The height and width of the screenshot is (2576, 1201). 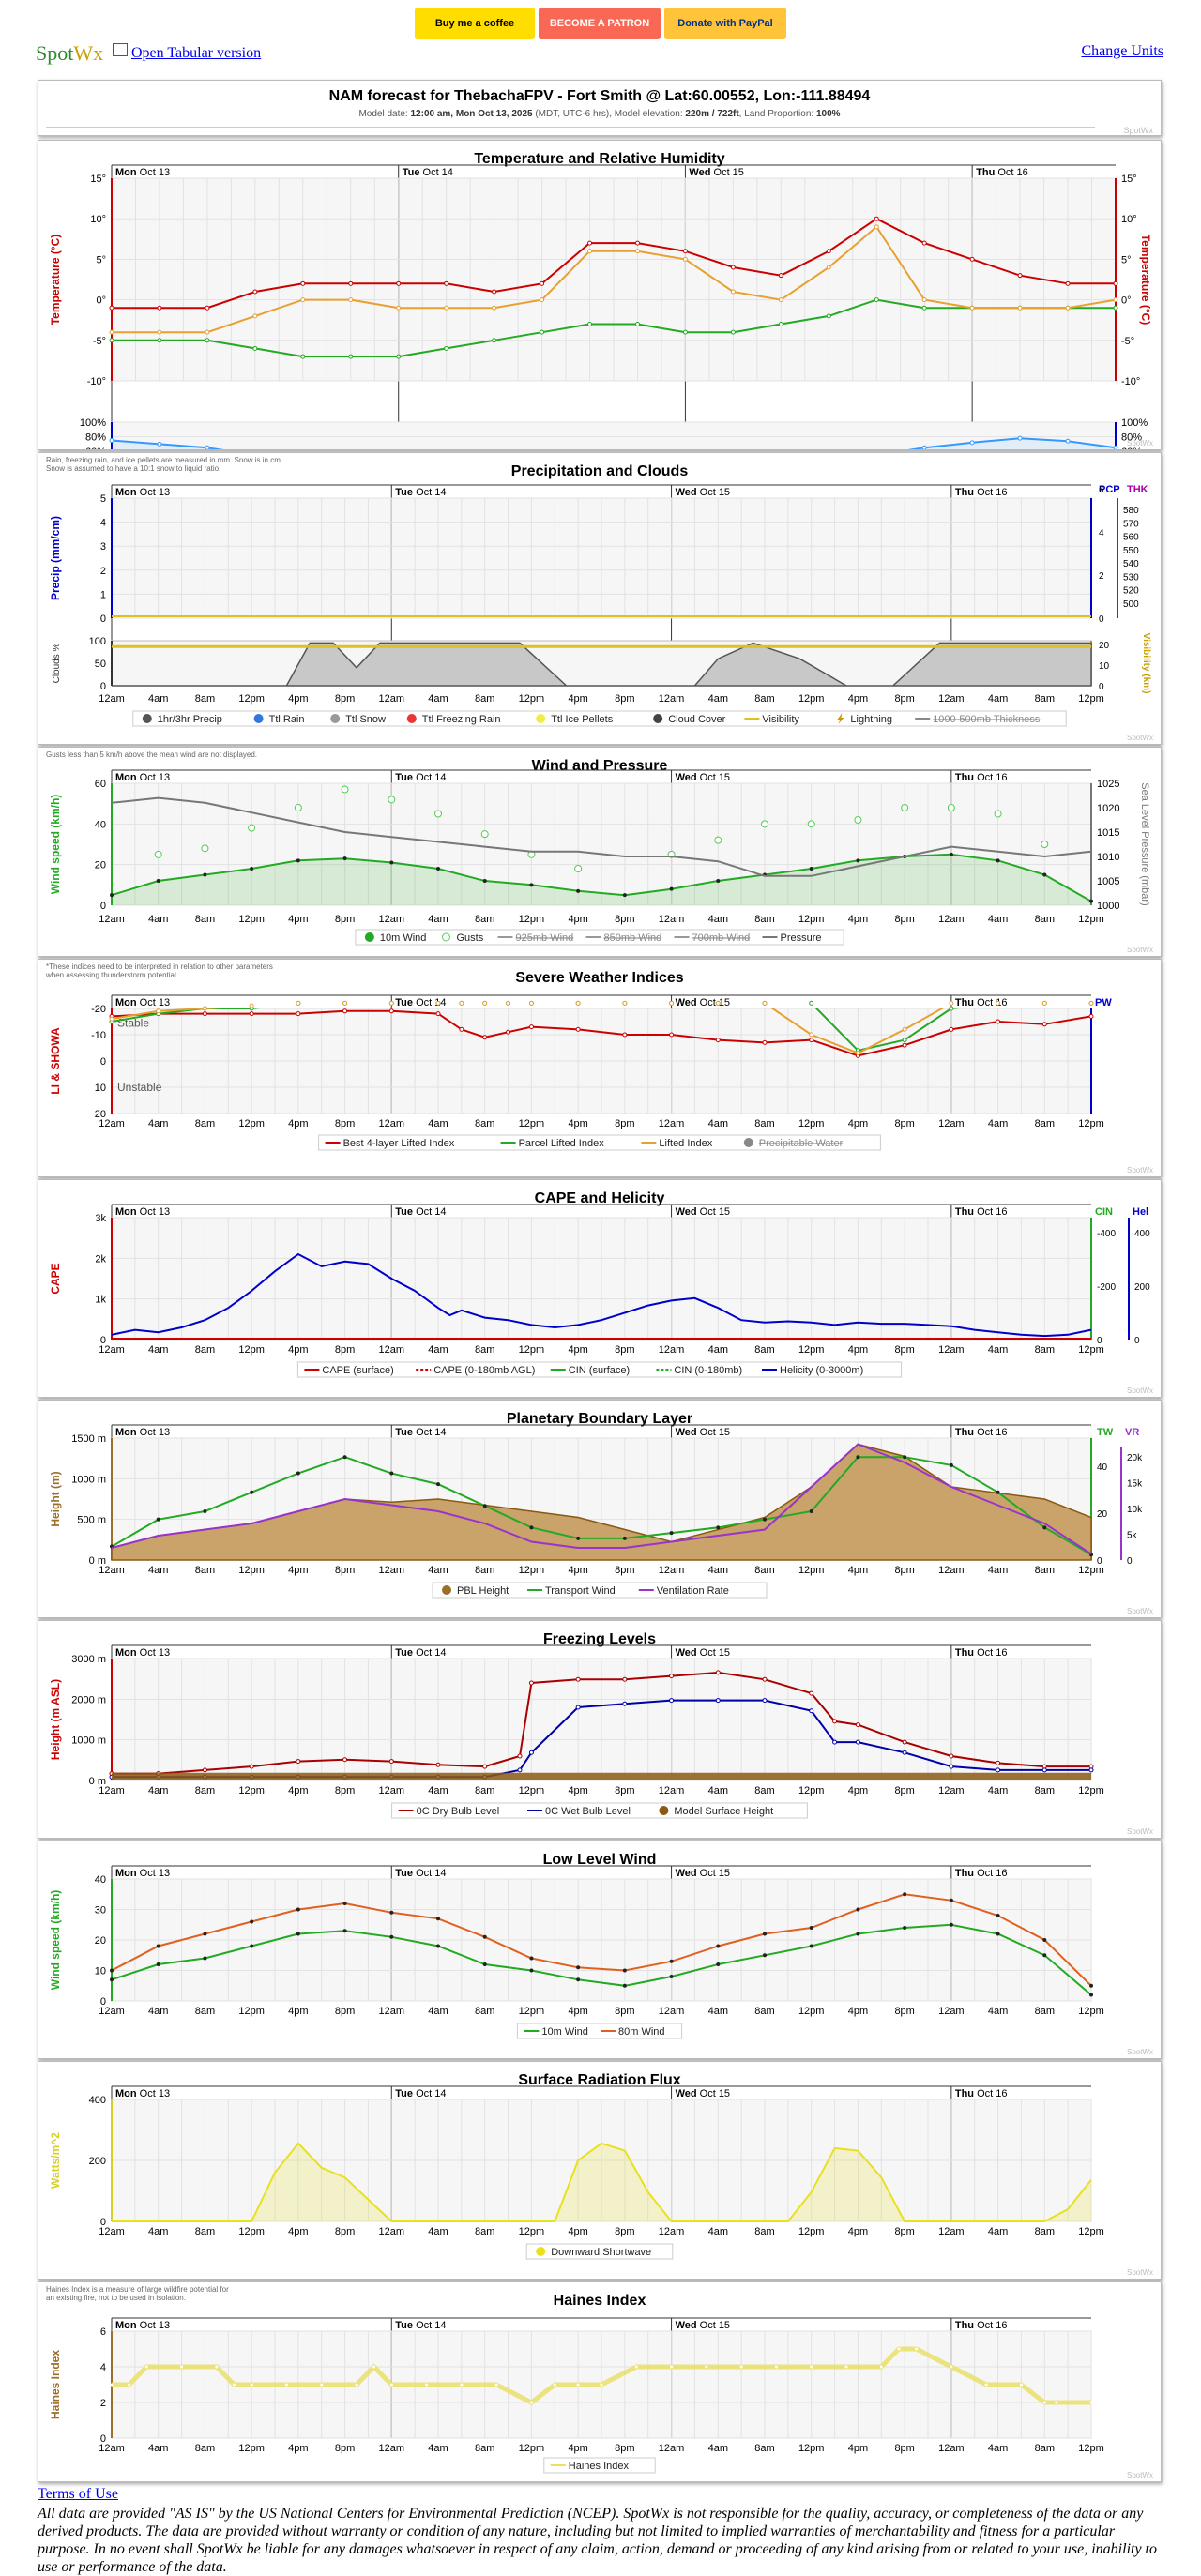 I want to click on y-tick-label: 0 m, so click(x=97, y=1781).